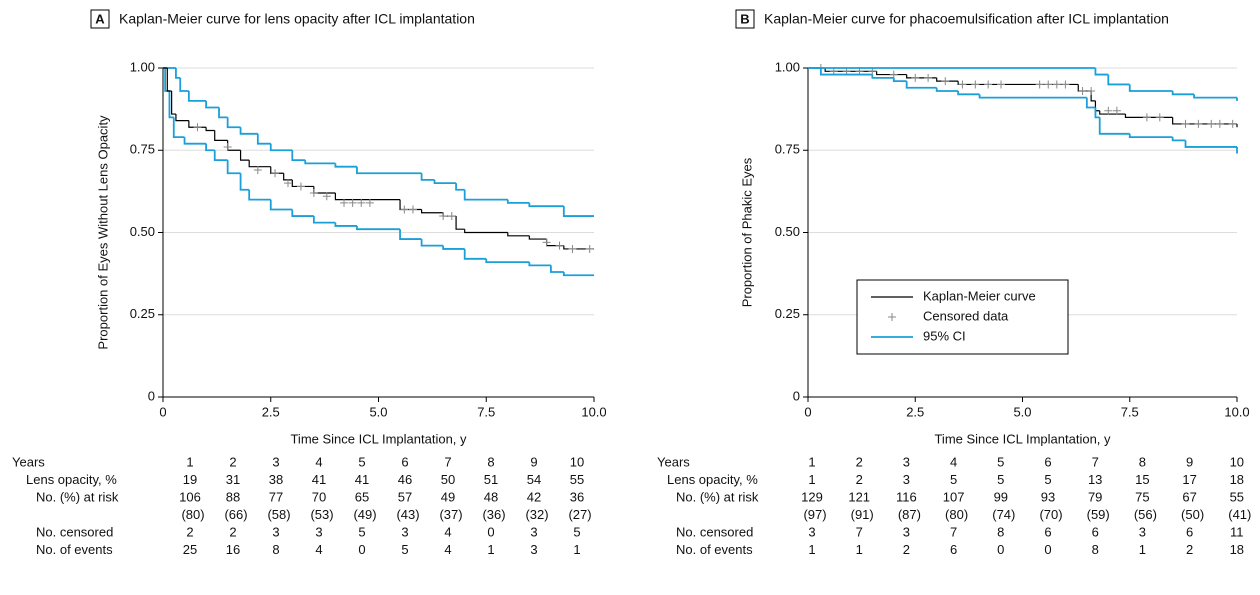 The height and width of the screenshot is (595, 1260). What do you see at coordinates (915, 411) in the screenshot?
I see `x-tick-label: 2.5` at bounding box center [915, 411].